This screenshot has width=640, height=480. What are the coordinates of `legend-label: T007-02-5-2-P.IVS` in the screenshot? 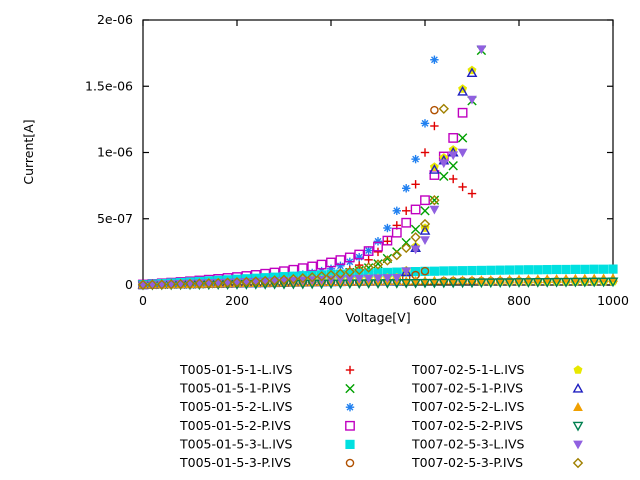 It's located at (467, 425).